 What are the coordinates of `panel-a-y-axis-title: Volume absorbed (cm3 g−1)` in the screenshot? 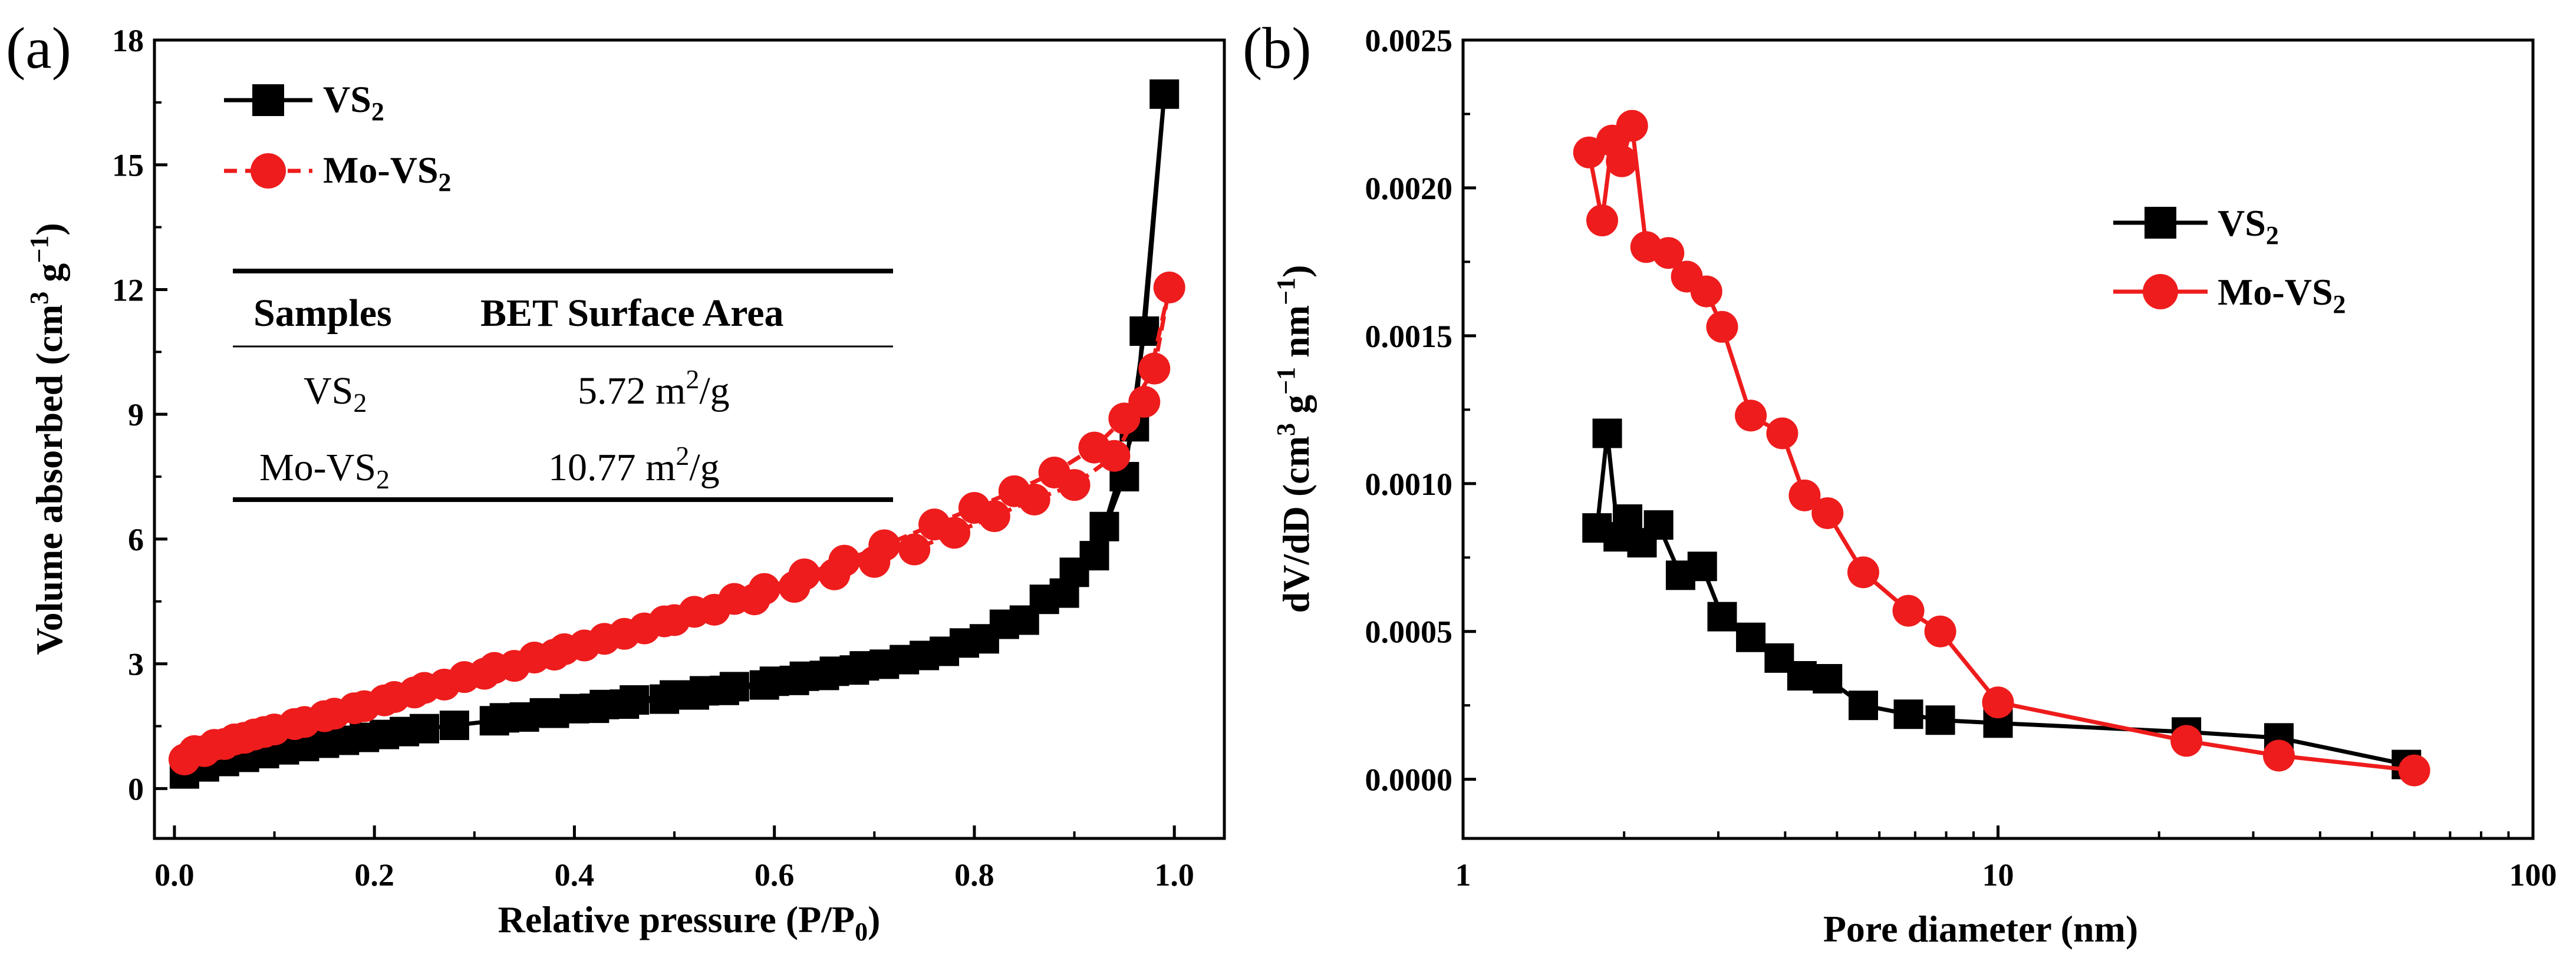 It's located at (47, 439).